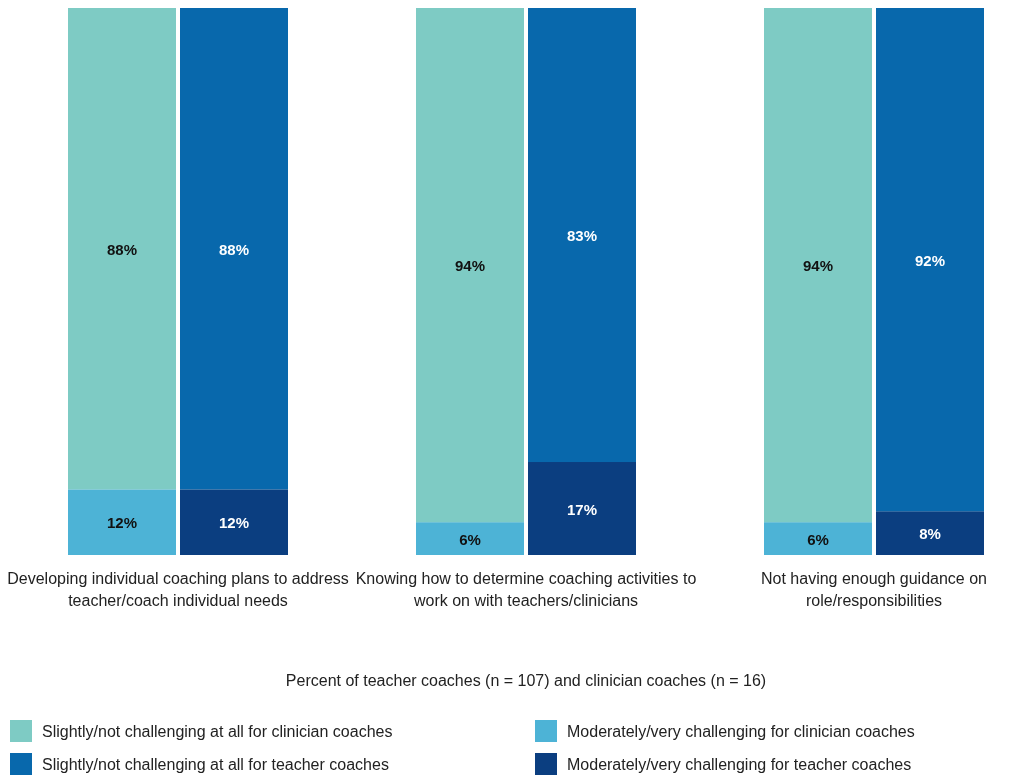  What do you see at coordinates (178, 589) in the screenshot?
I see `x-axis-title: Developing individual coaching plans to address teacher/coach individual needs` at bounding box center [178, 589].